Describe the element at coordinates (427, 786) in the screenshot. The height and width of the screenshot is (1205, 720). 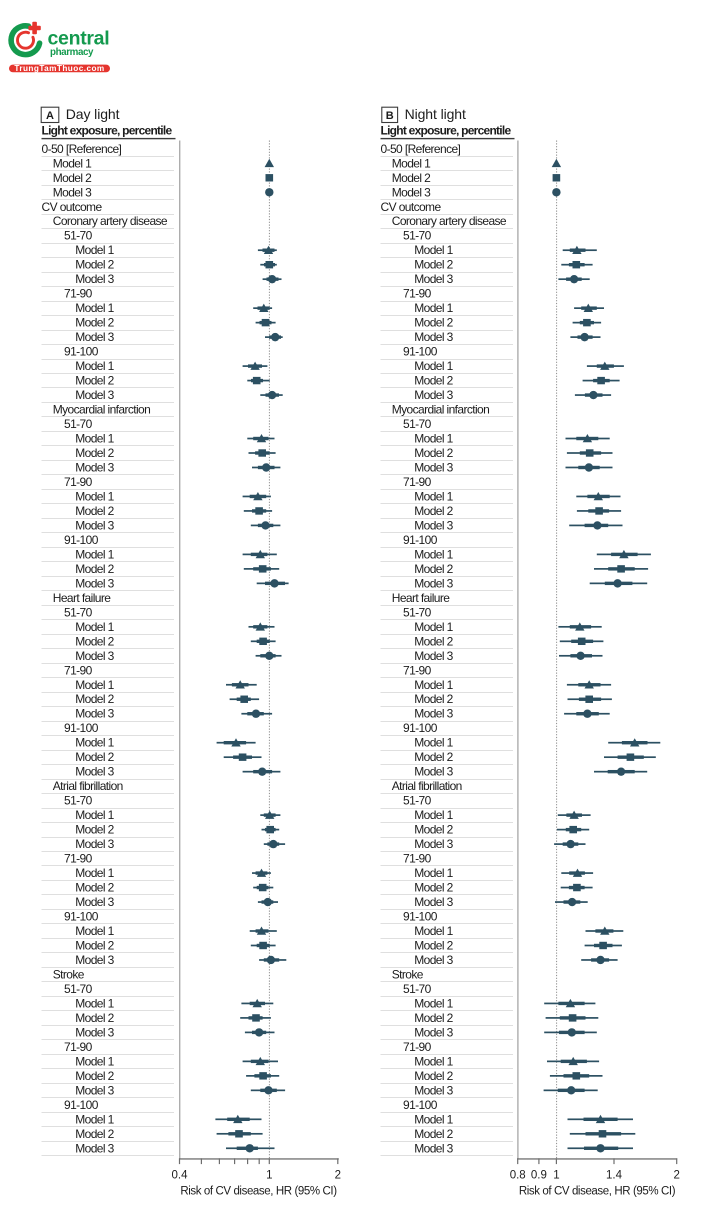
I see `svg-text: Atrial fibrillation` at that location.